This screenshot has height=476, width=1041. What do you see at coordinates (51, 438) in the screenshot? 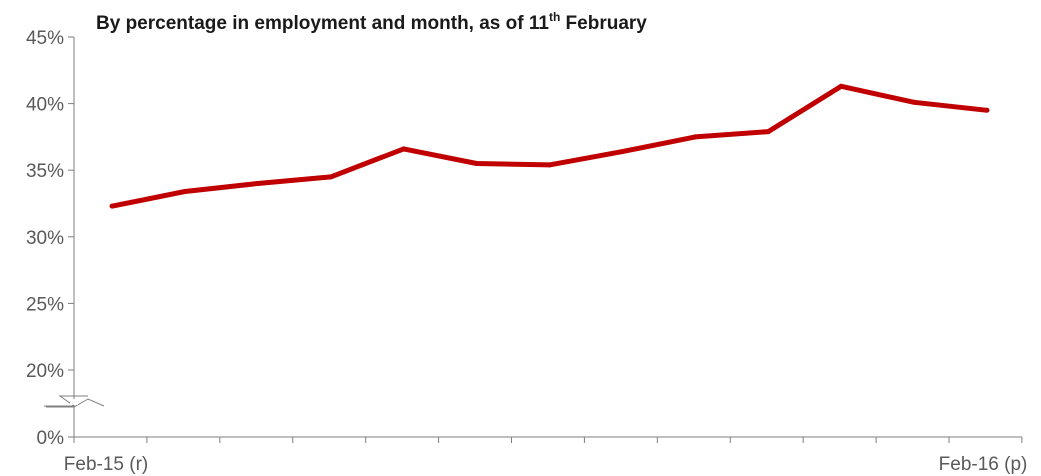
I see `y-tick-label: 0%` at bounding box center [51, 438].